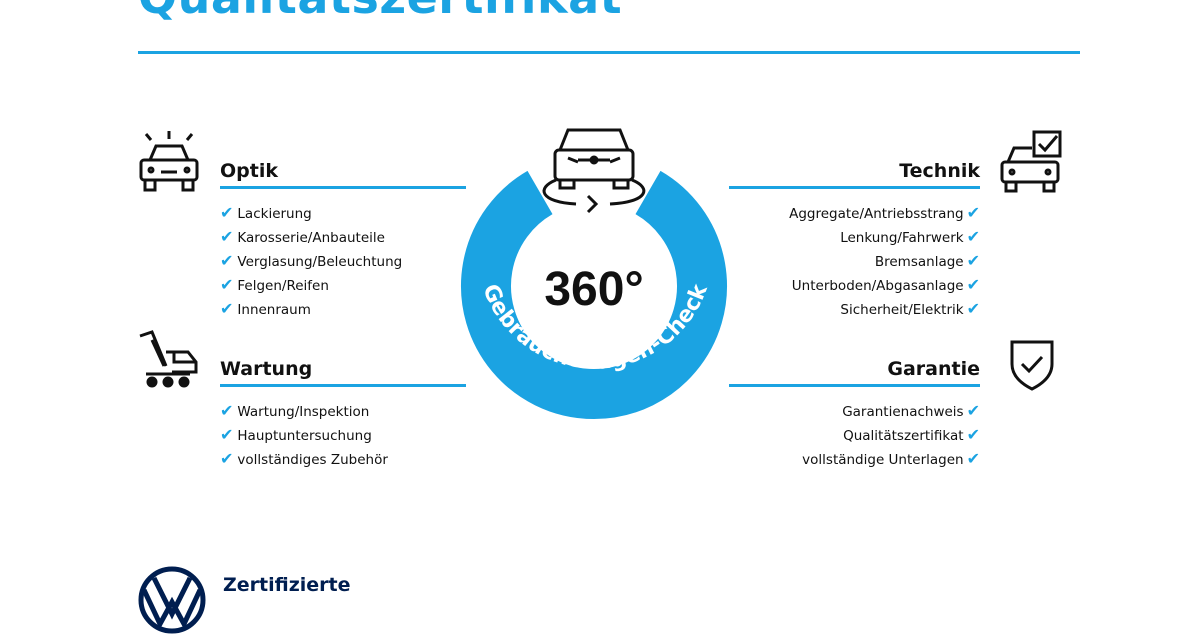 Image resolution: width=1200 pixels, height=634 pixels. What do you see at coordinates (311, 260) in the screenshot?
I see `list-item: ✔ Verglasung/Beleuchtung` at bounding box center [311, 260].